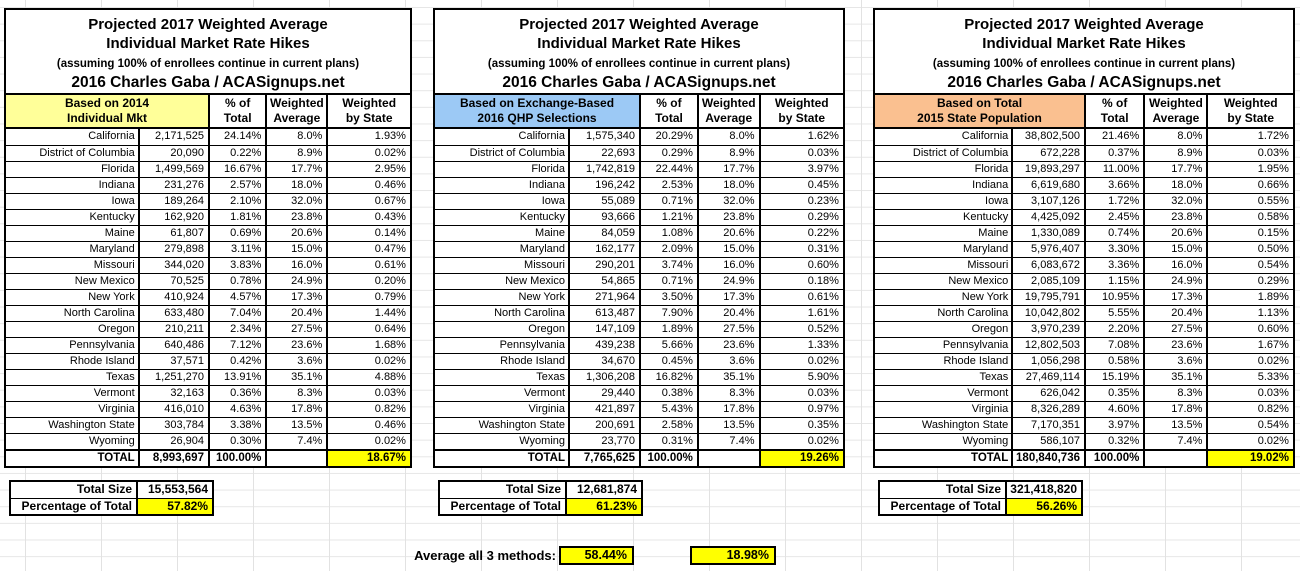  I want to click on value-cell: 19,795,791, so click(1047, 297).